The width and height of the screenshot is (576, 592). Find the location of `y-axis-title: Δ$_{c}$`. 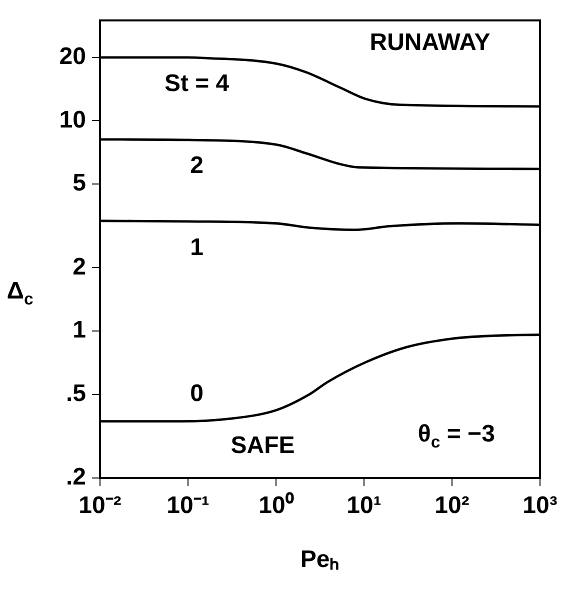

y-axis-title: Δ$_{c}$ is located at coordinates (20, 293).